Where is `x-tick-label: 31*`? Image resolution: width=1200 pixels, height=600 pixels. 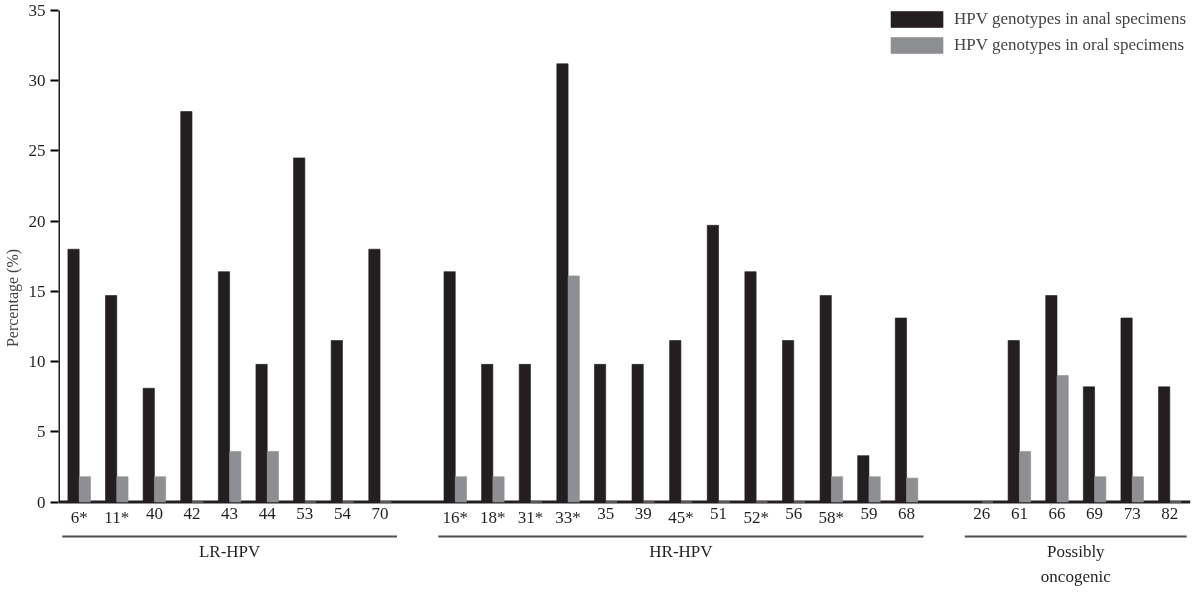 x-tick-label: 31* is located at coordinates (530, 517).